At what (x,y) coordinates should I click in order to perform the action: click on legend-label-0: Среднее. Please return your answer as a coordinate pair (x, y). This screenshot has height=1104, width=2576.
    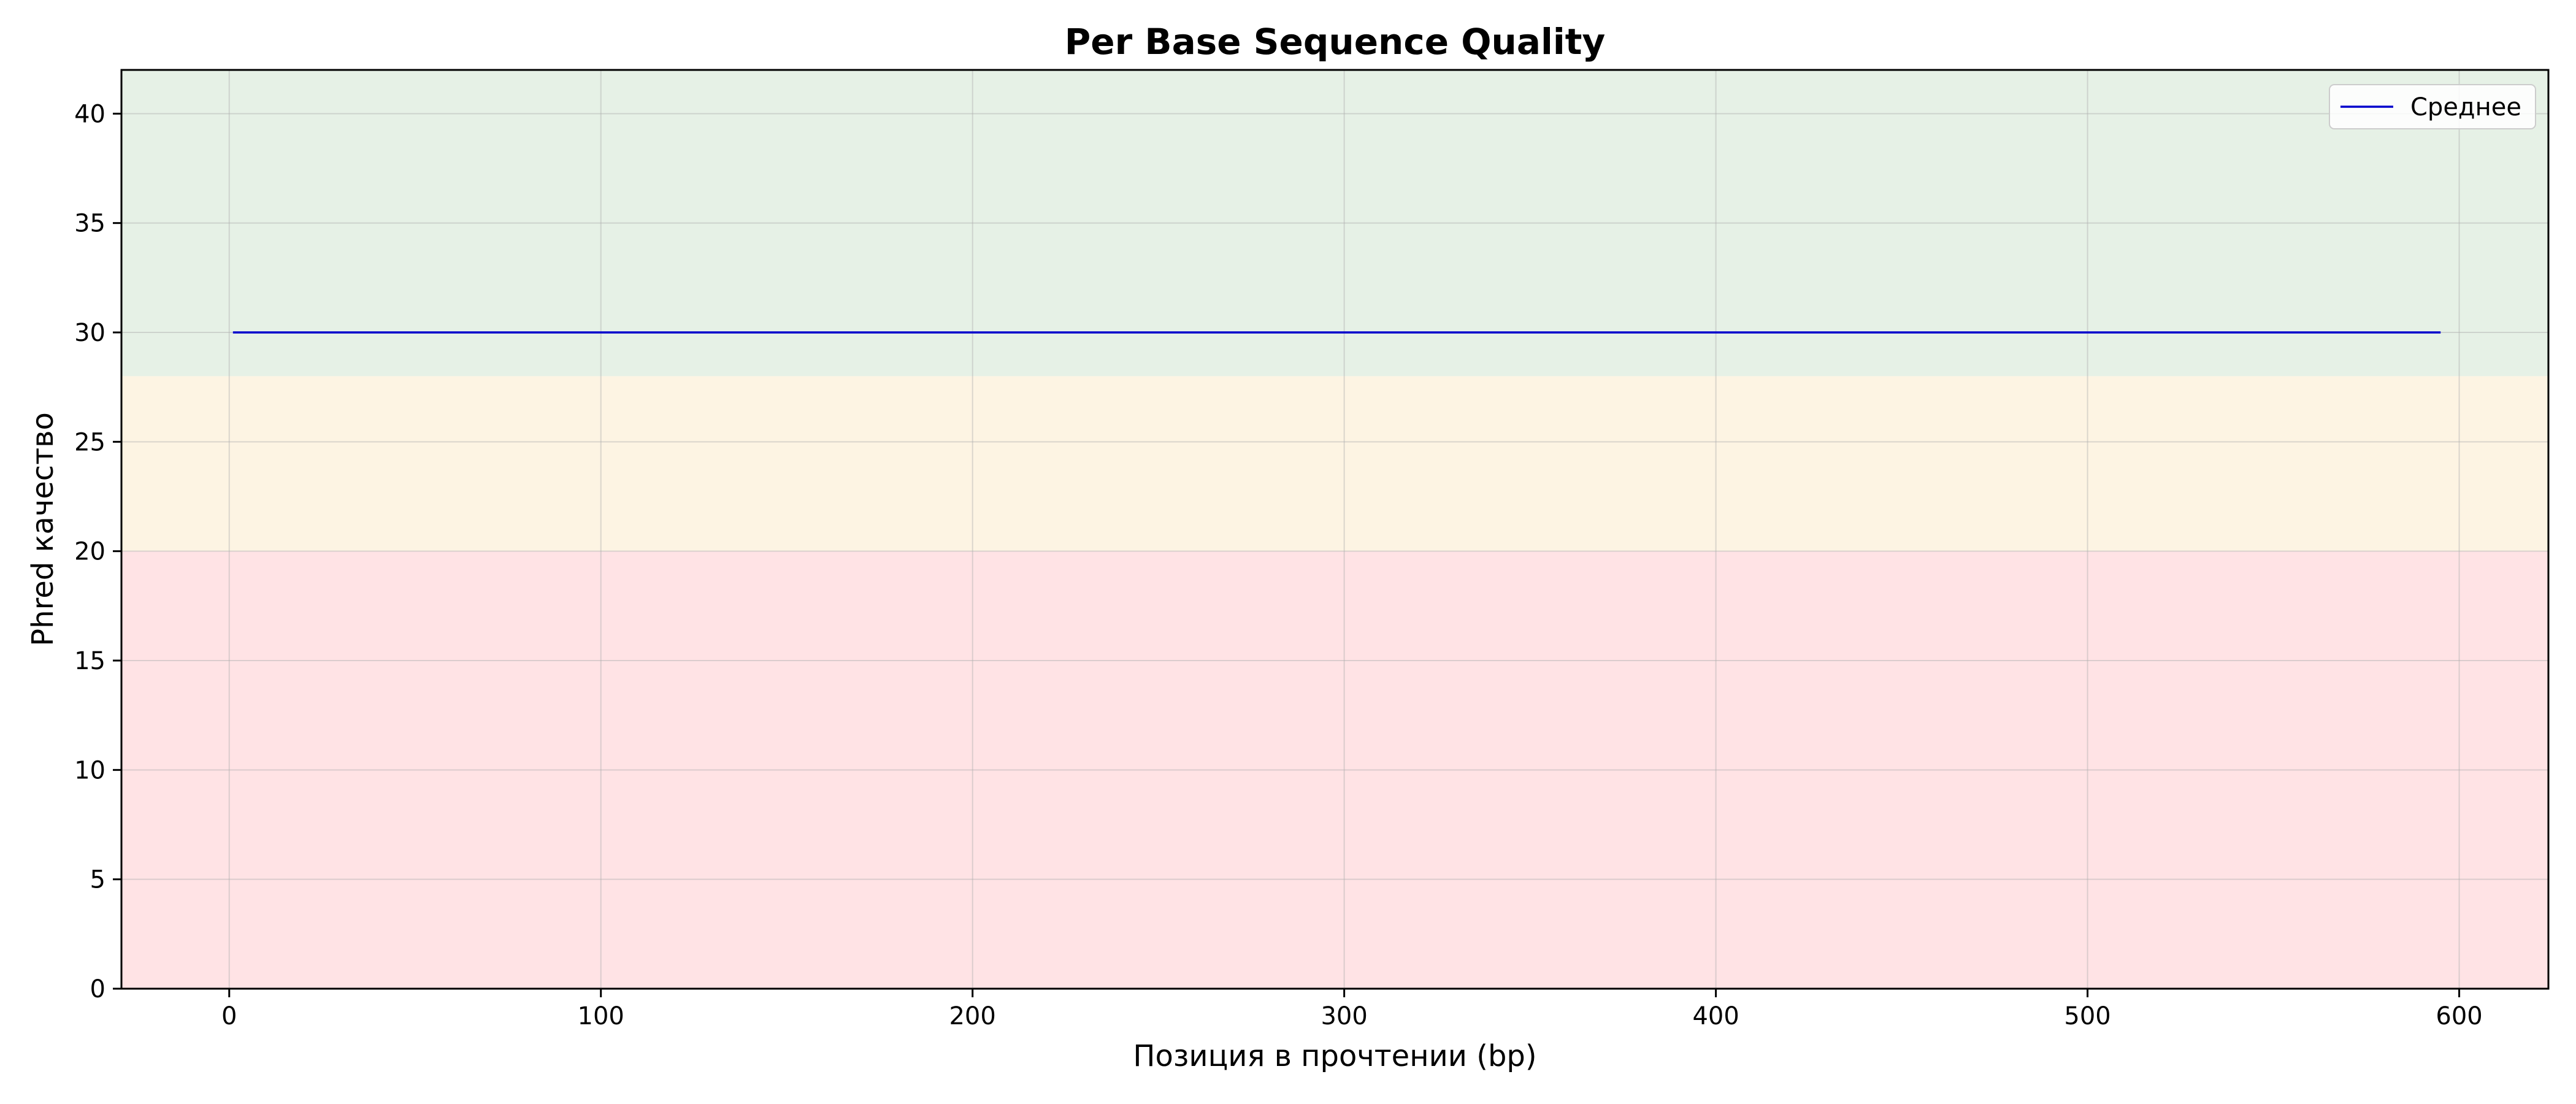
    Looking at the image, I should click on (2465, 107).